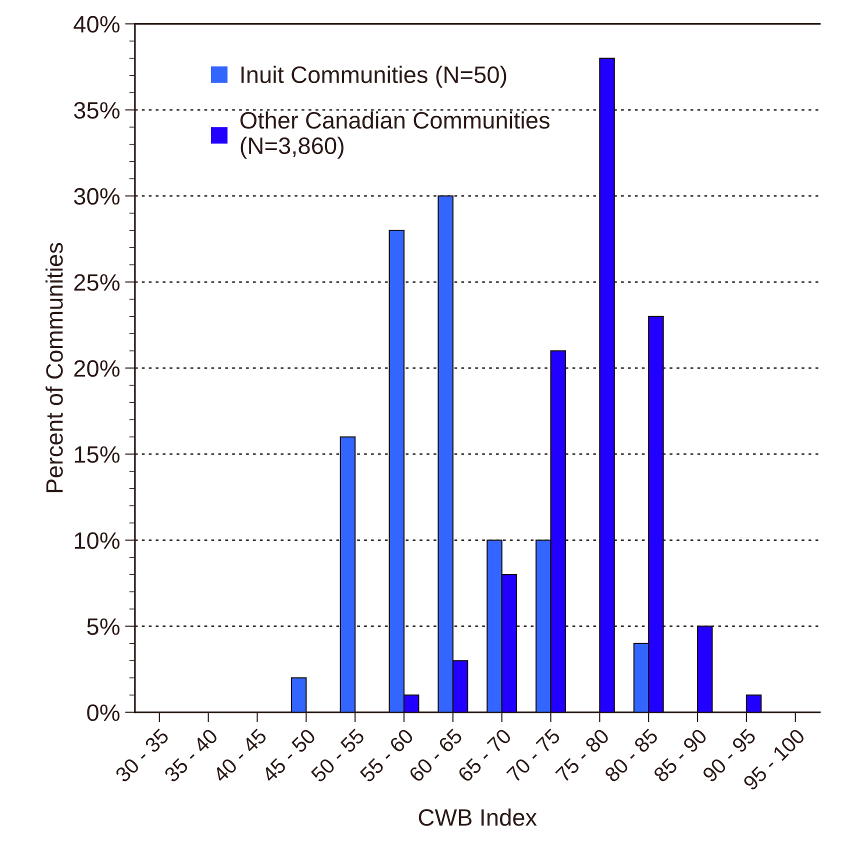  What do you see at coordinates (373, 77) in the screenshot?
I see `legend-label: Inuit Communities (N=50)` at bounding box center [373, 77].